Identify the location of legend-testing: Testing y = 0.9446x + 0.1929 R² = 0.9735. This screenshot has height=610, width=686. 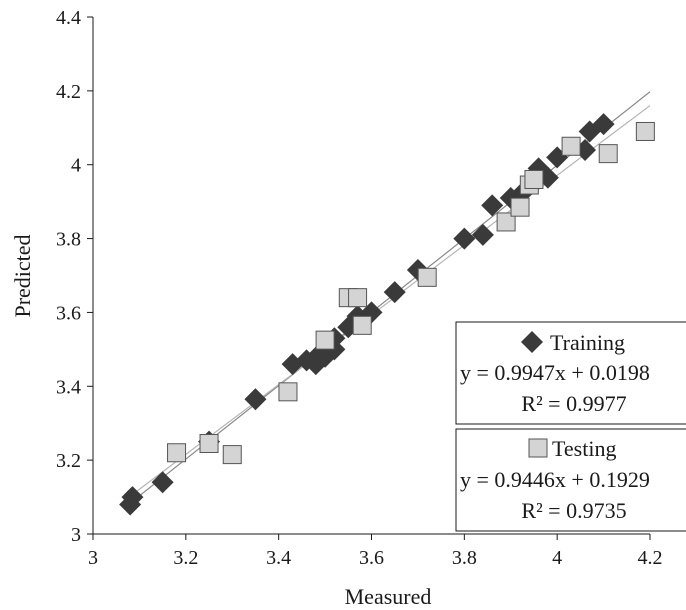
(570, 480).